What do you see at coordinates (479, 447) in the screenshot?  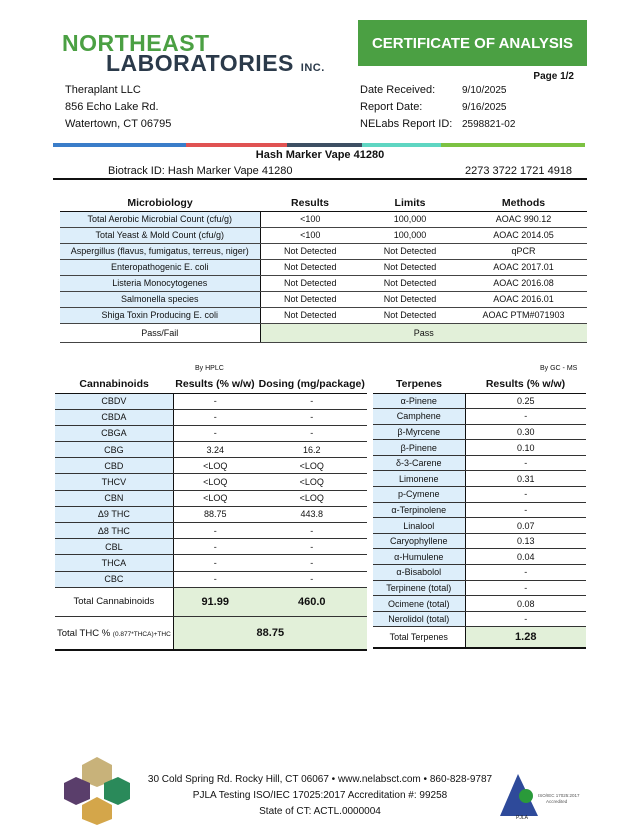 I see `table-row: β-Pinene 0.10` at bounding box center [479, 447].